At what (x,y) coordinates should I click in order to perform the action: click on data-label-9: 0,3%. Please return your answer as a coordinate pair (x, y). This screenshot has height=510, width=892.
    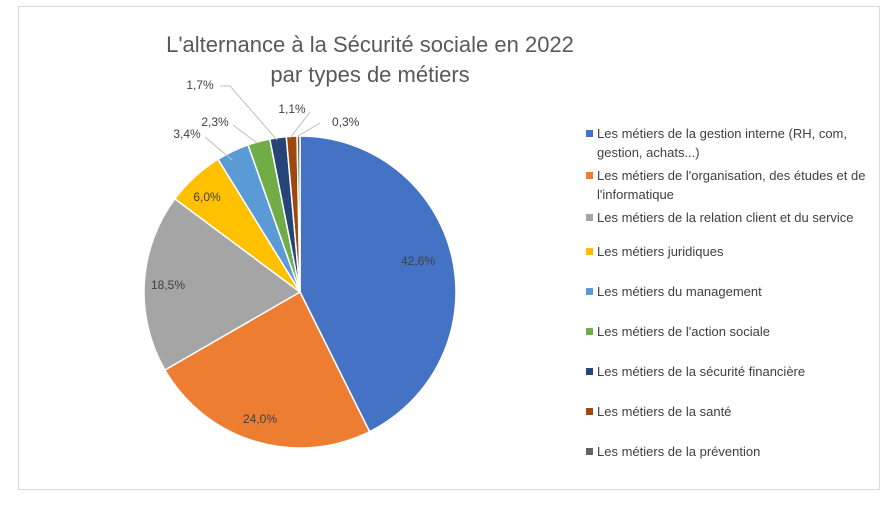
    Looking at the image, I should click on (346, 122).